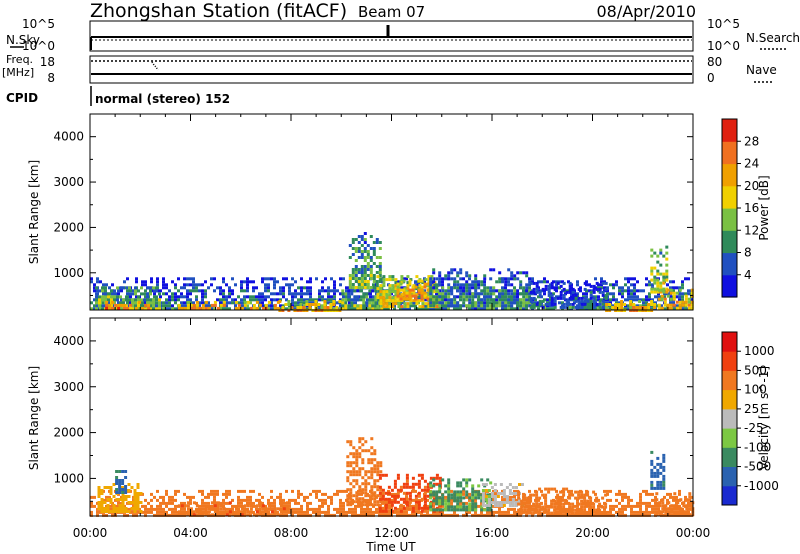  What do you see at coordinates (118, 96) in the screenshot?
I see `cpid-row: CPID normal (stereo) 152` at bounding box center [118, 96].